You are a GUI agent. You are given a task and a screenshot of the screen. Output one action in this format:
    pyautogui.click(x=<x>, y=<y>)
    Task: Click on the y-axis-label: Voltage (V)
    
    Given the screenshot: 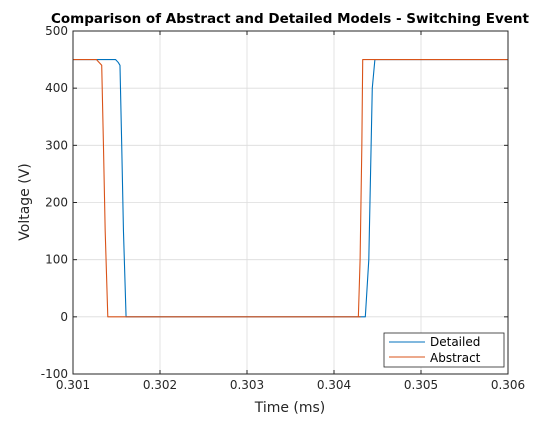 What is the action you would take?
    pyautogui.click(x=25, y=201)
    